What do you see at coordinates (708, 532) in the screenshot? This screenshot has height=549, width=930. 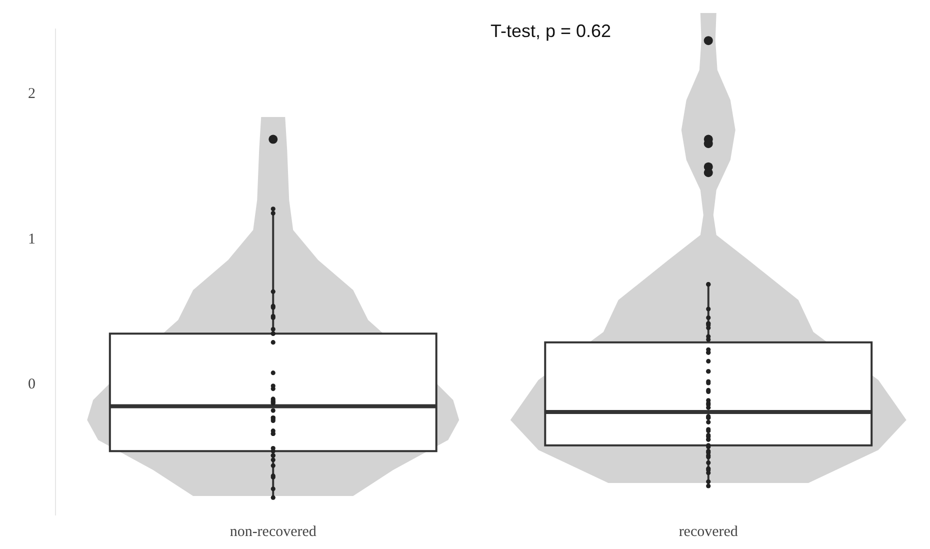 I see `x-tick-label: recovered` at bounding box center [708, 532].